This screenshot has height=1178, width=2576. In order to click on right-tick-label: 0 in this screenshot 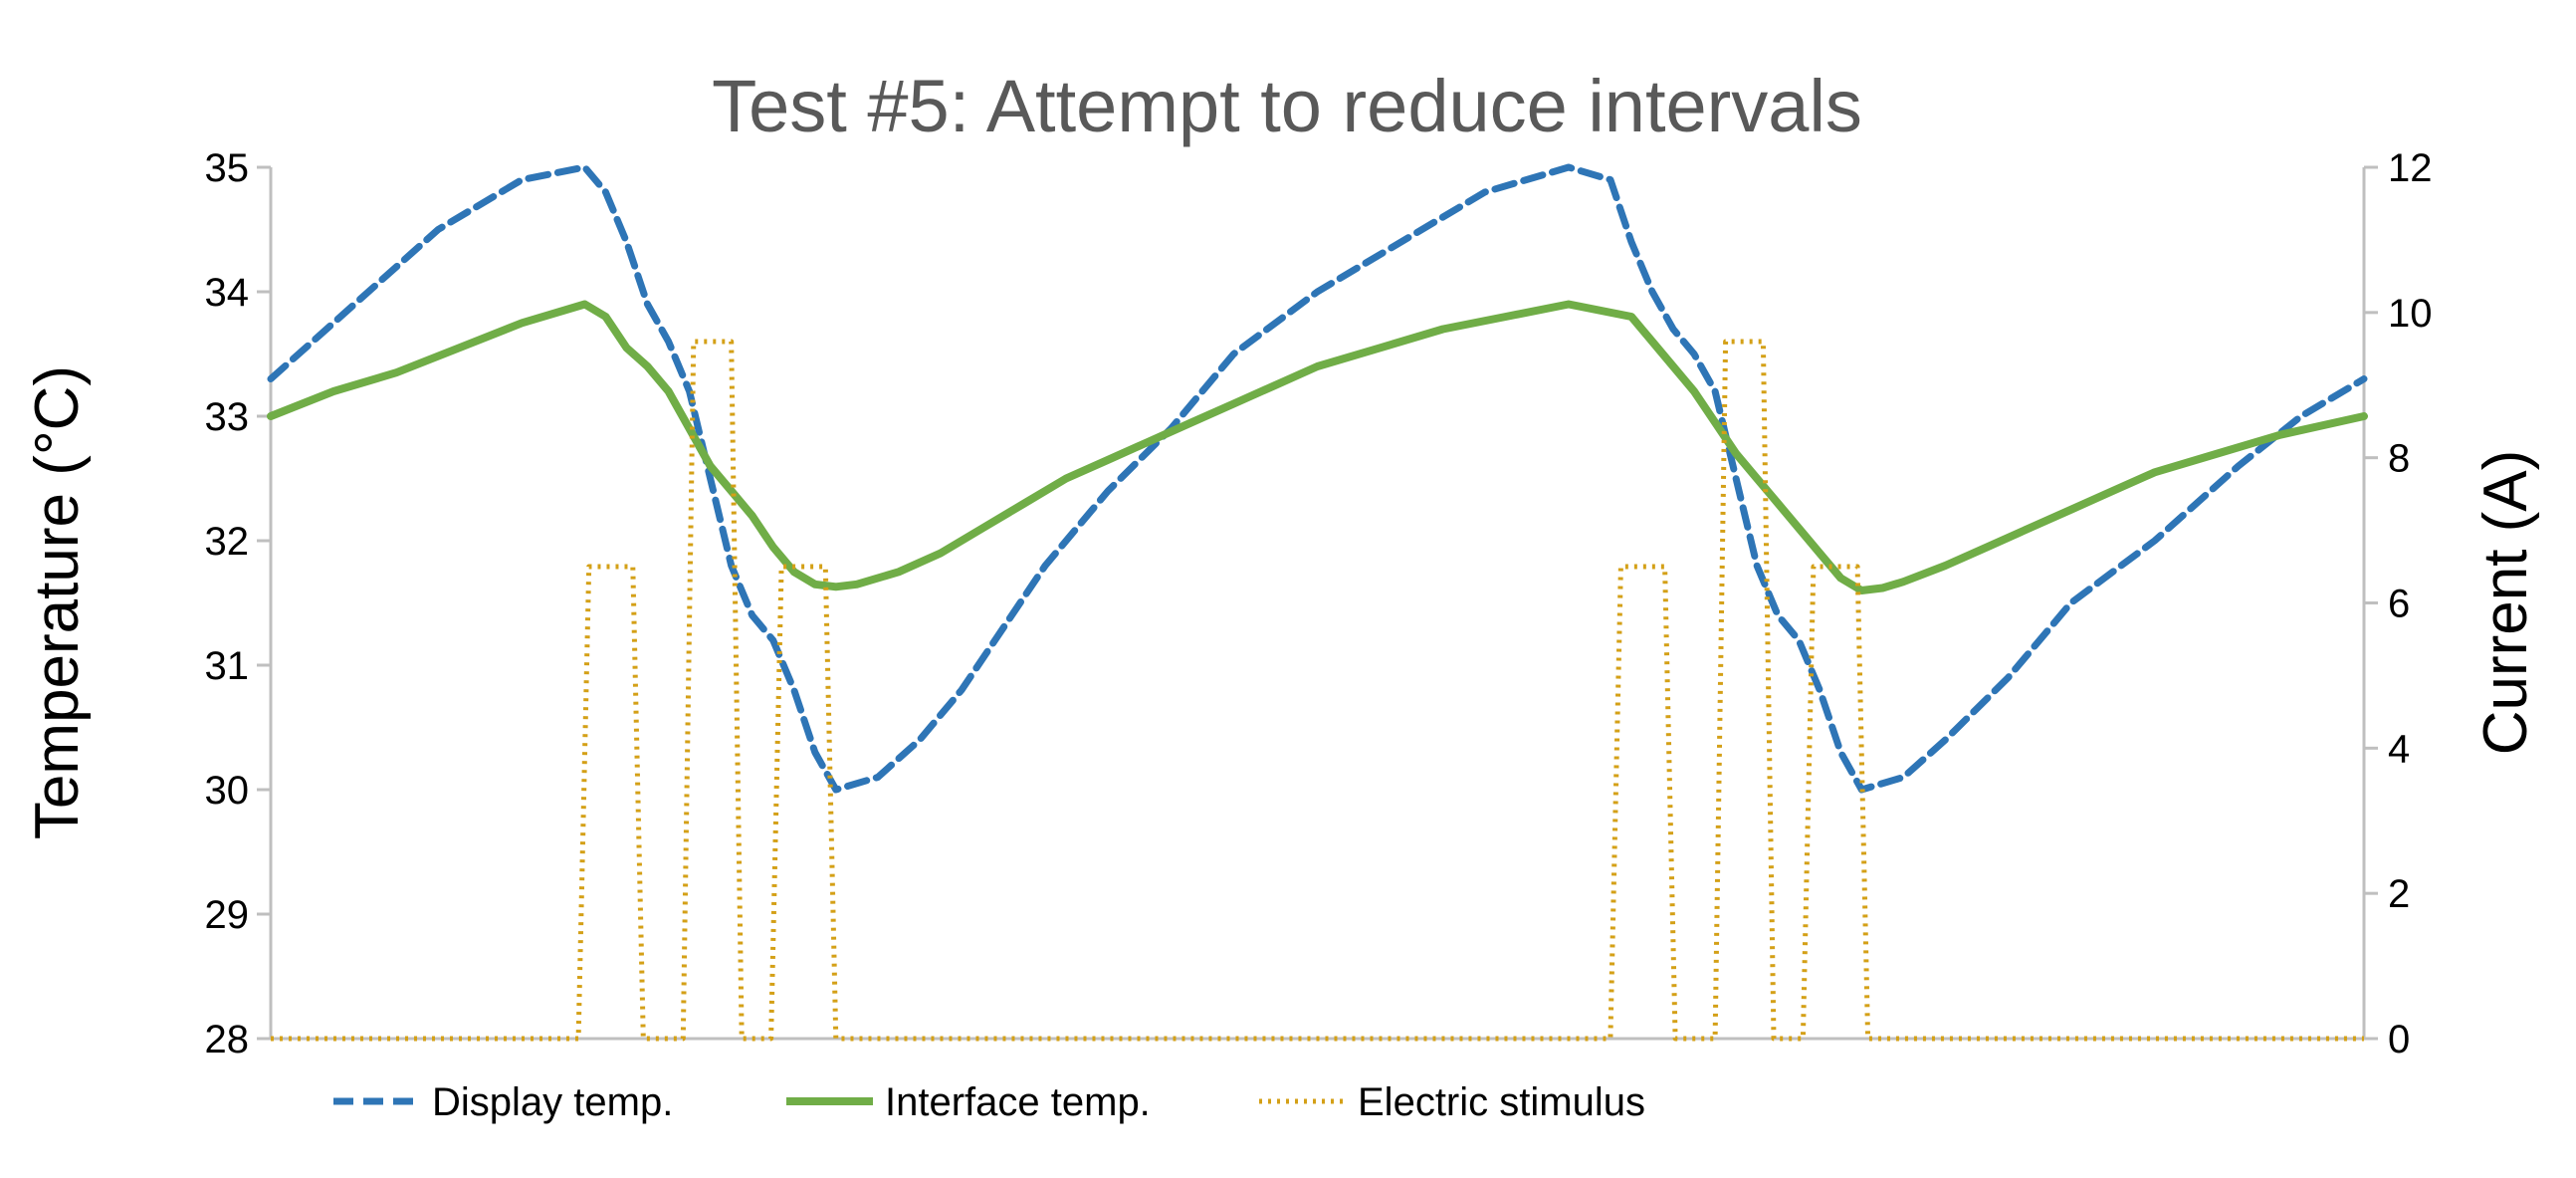, I will do `click(2399, 1039)`.